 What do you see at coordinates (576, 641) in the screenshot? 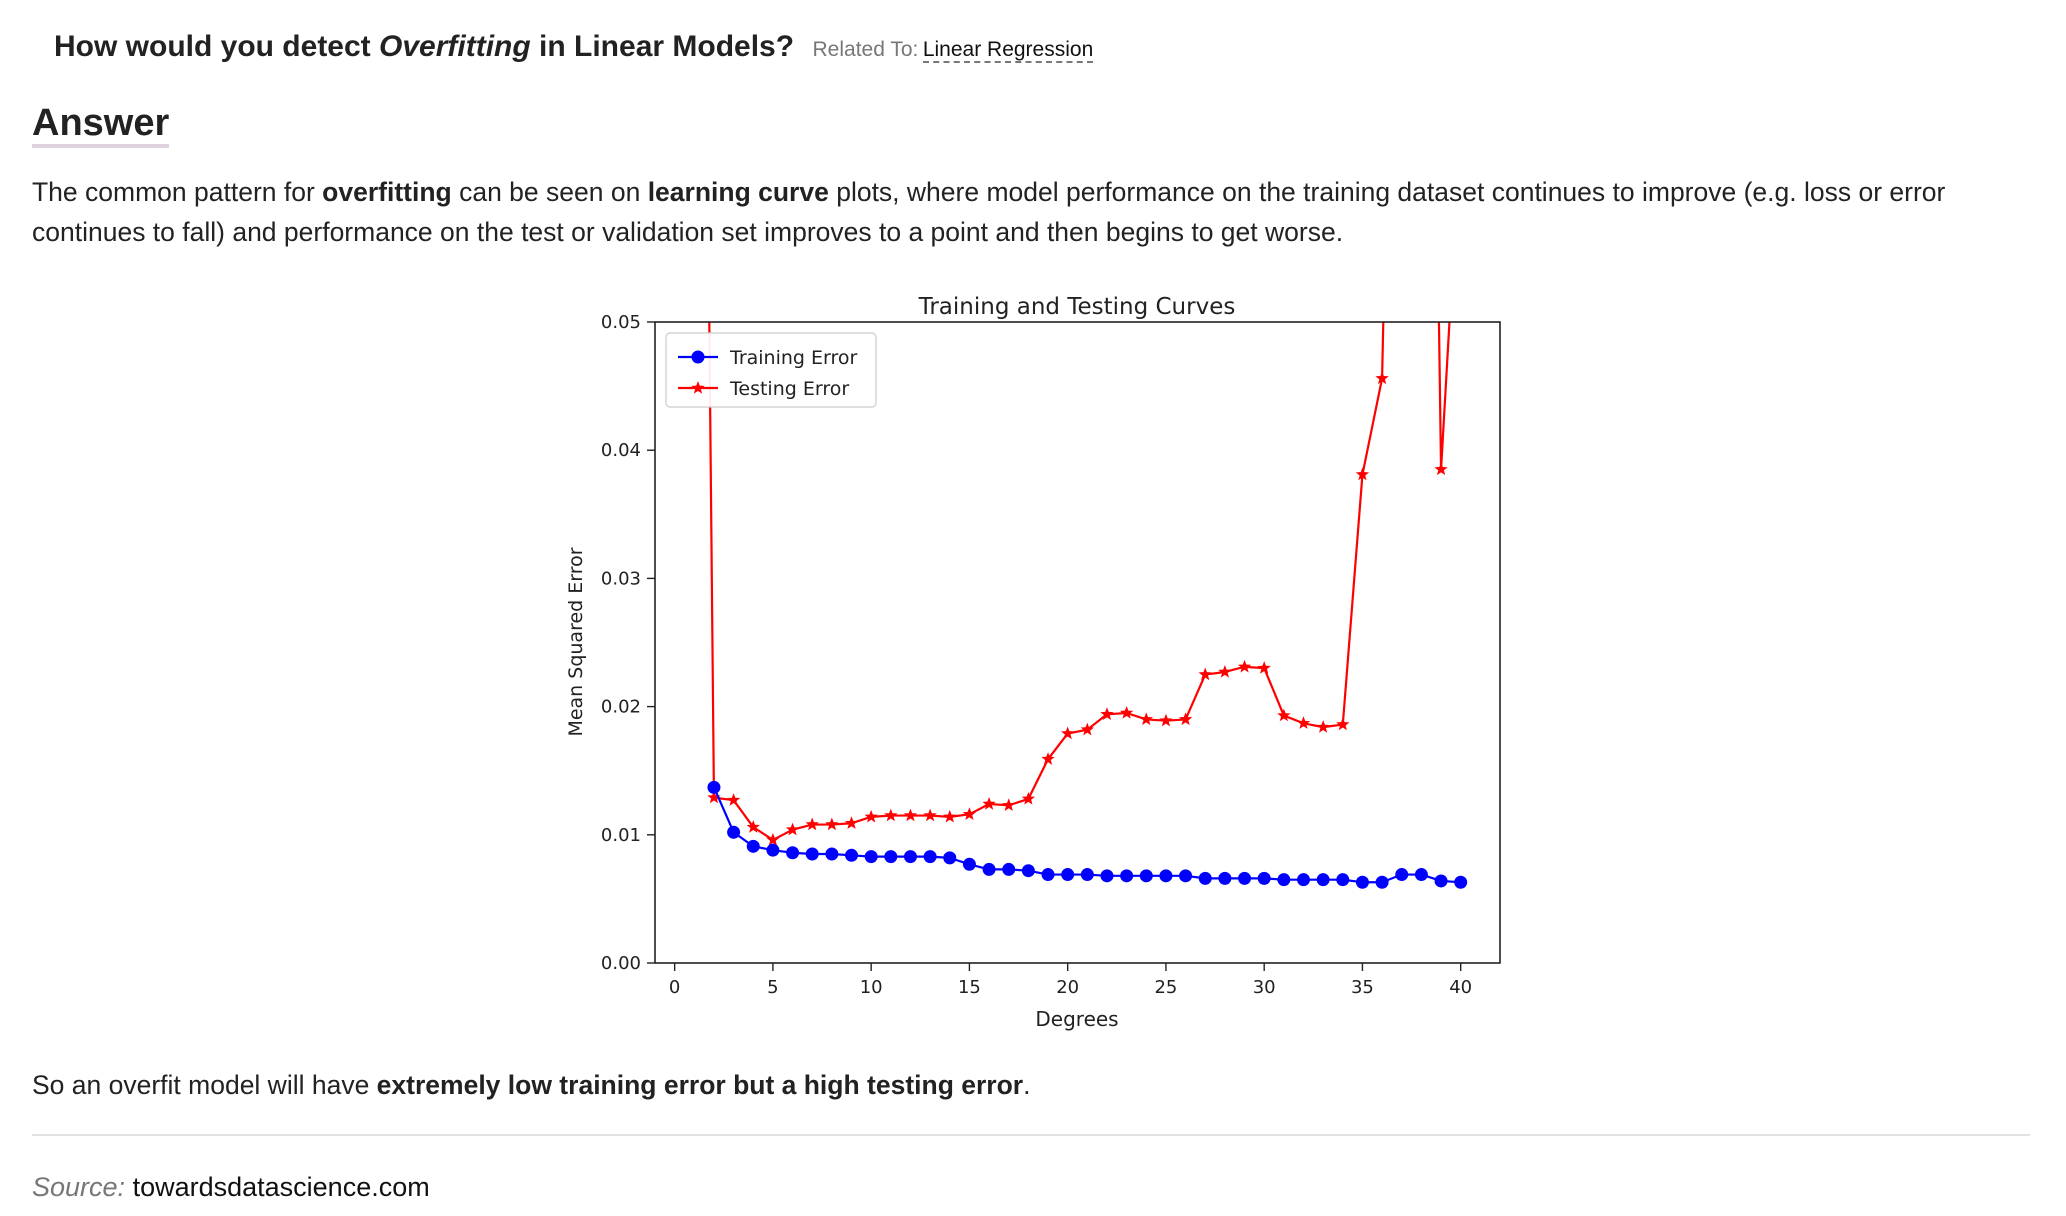
I see `chart-y-axis-label: Mean Squared Error` at bounding box center [576, 641].